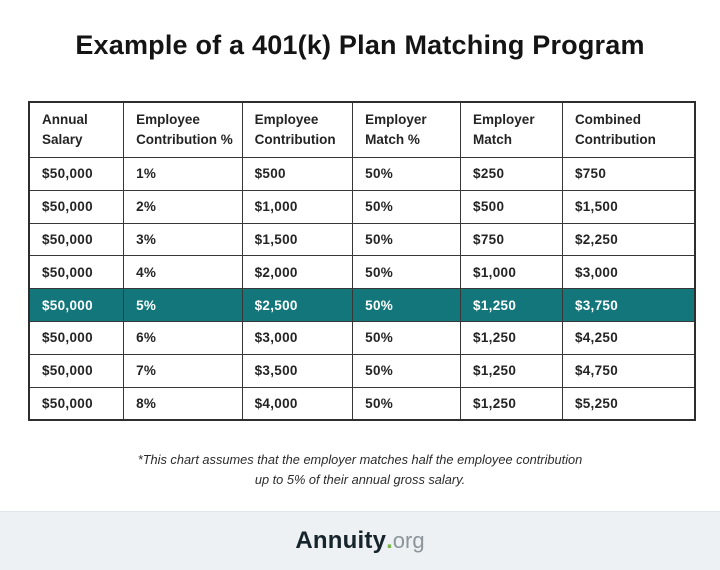  I want to click on table-row: $50,000 1% $500 50% $250 $750, so click(362, 174).